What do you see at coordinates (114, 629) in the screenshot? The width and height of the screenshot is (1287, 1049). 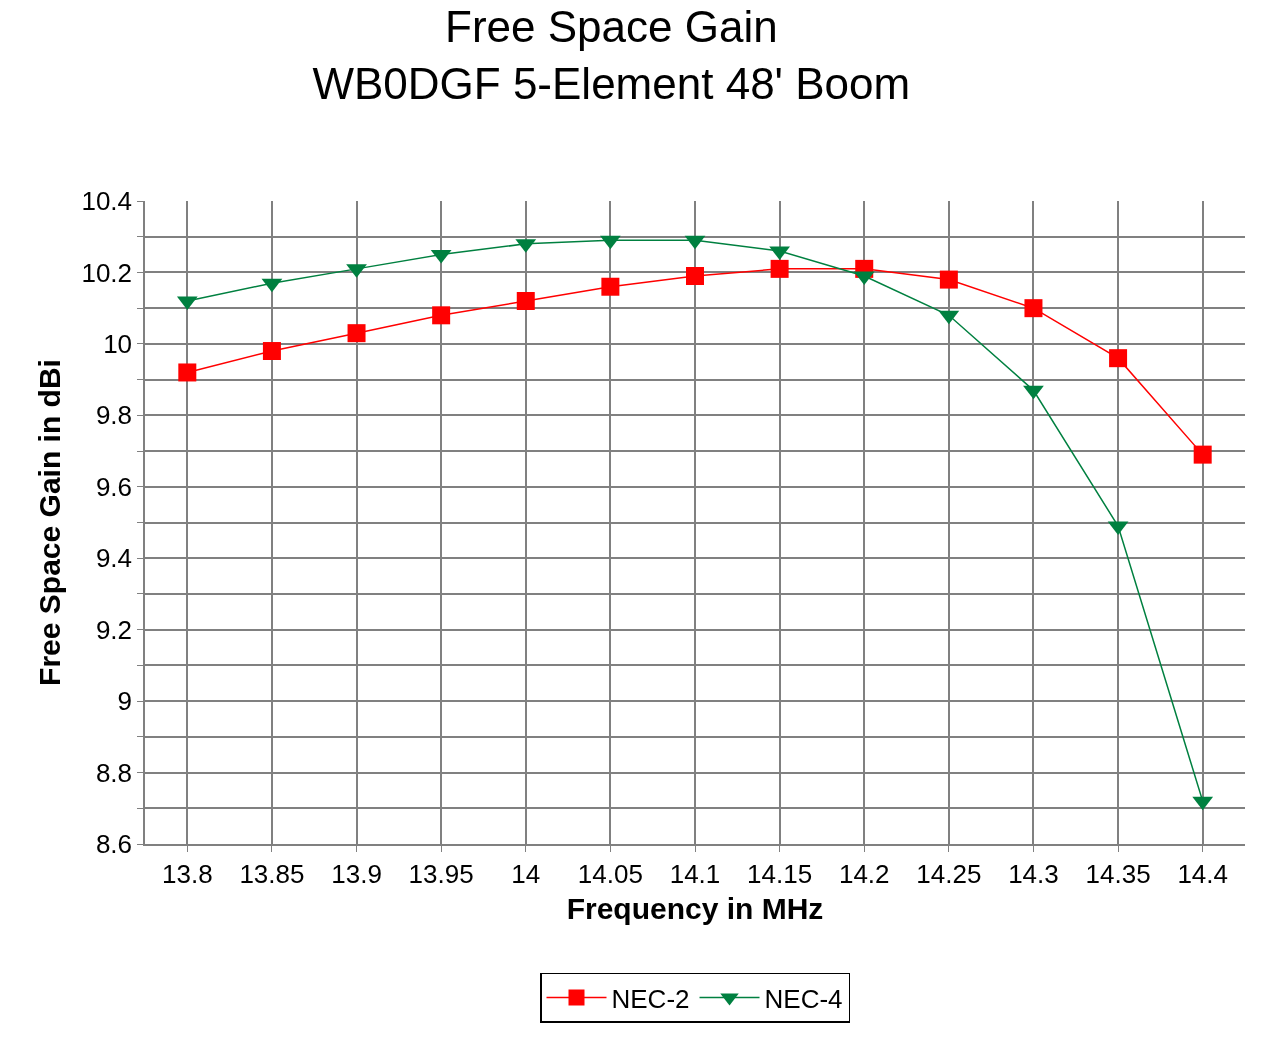 I see `y-tick-label: 9.2` at bounding box center [114, 629].